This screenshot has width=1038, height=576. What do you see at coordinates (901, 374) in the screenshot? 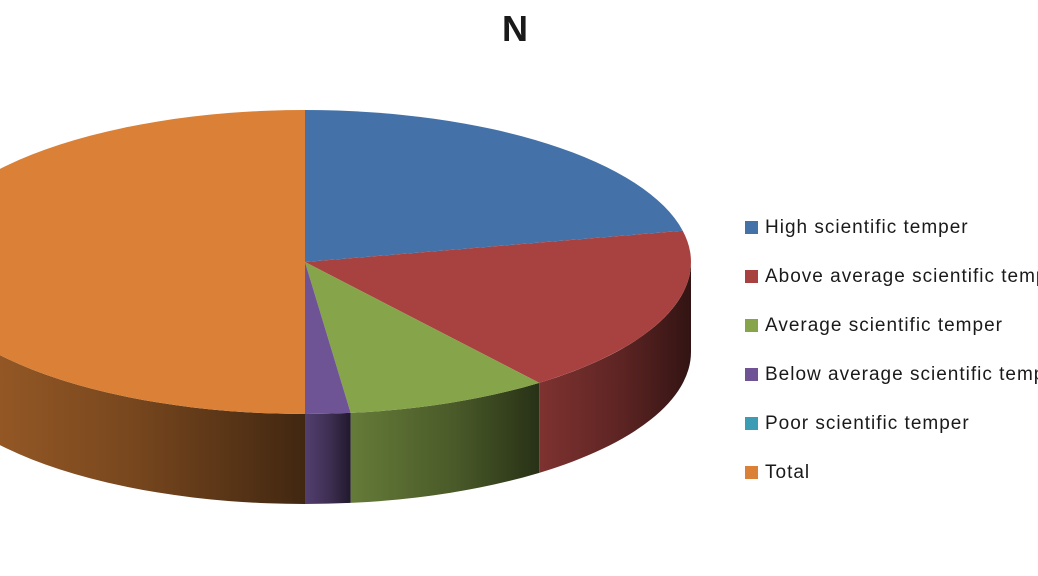
I see `legend-label: Below average scientific temper` at bounding box center [901, 374].